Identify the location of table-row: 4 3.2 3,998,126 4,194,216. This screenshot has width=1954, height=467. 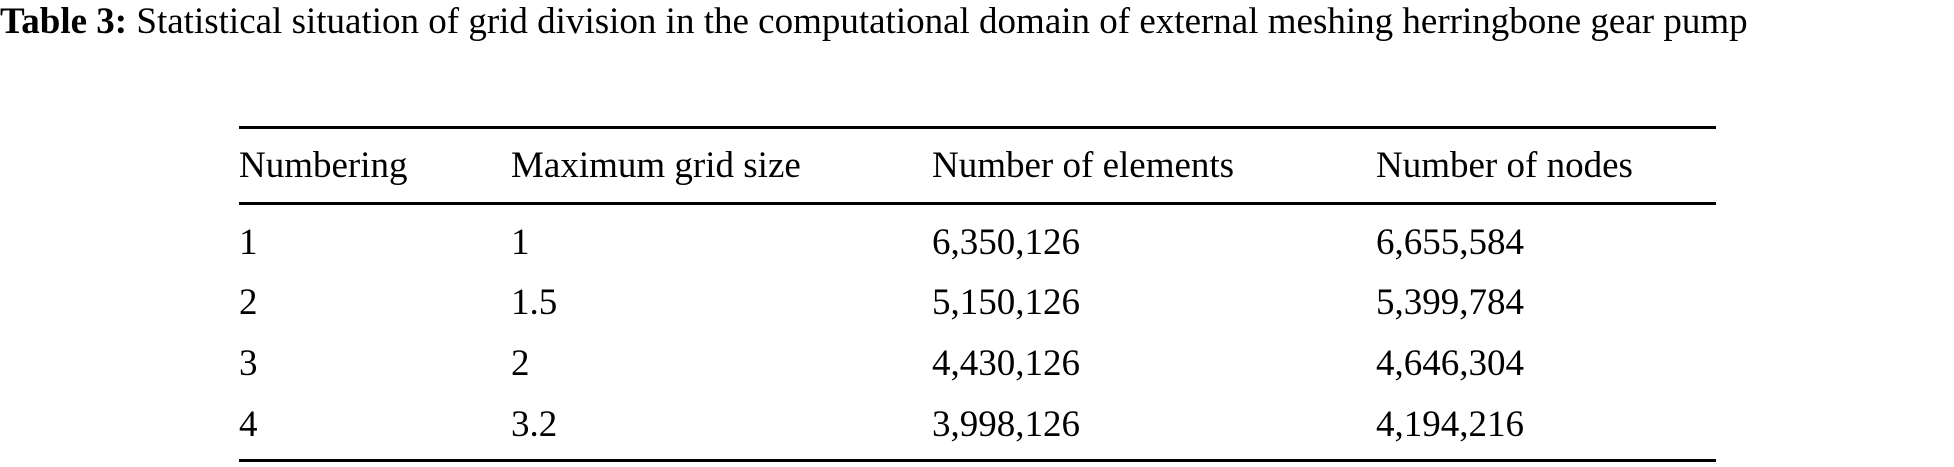
(977, 425).